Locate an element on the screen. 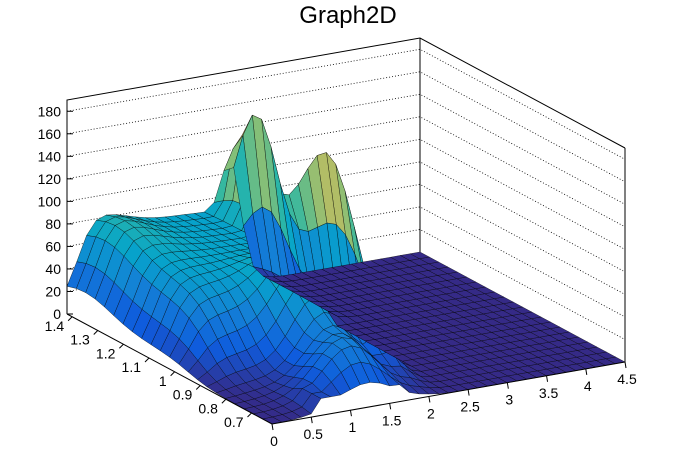  x-tick-label: 1 is located at coordinates (353, 427).